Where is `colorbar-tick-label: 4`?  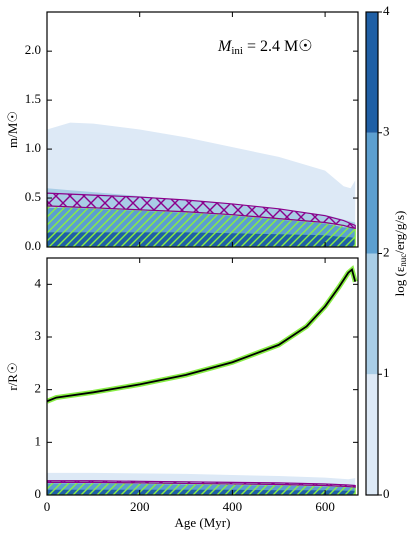 colorbar-tick-label: 4 is located at coordinates (386, 10).